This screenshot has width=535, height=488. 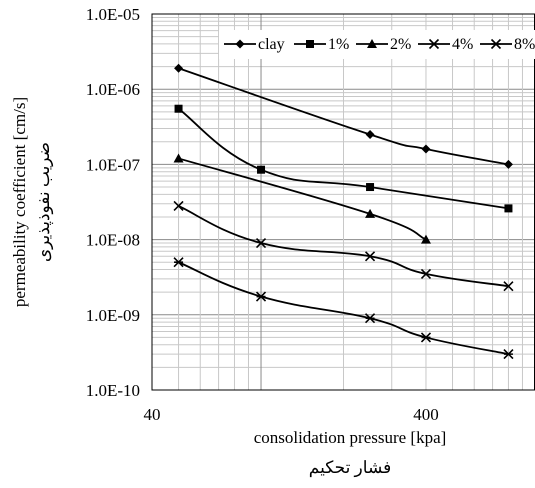 What do you see at coordinates (113, 315) in the screenshot?
I see `y-tick-label: 1.0E-09` at bounding box center [113, 315].